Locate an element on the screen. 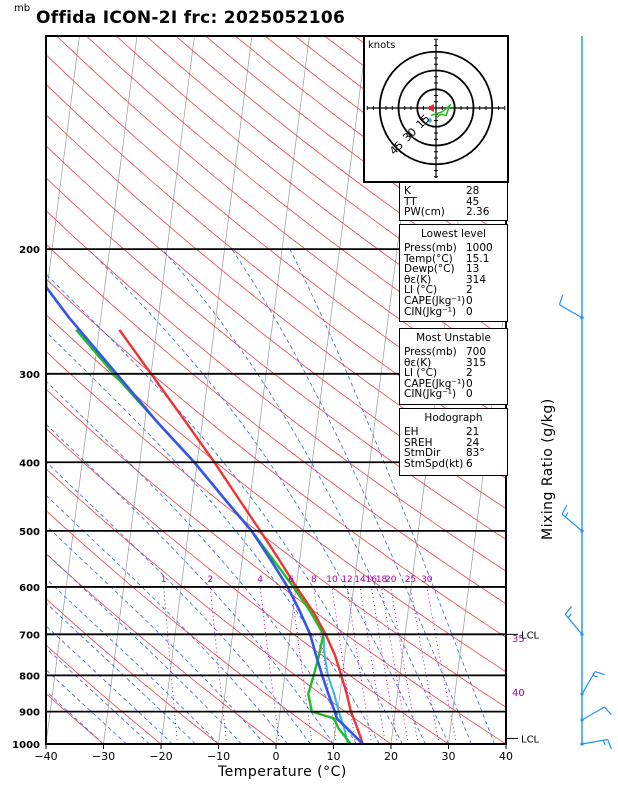 This screenshot has width=618, height=800. x-axis-label: Temperature (°C) is located at coordinates (282, 772).